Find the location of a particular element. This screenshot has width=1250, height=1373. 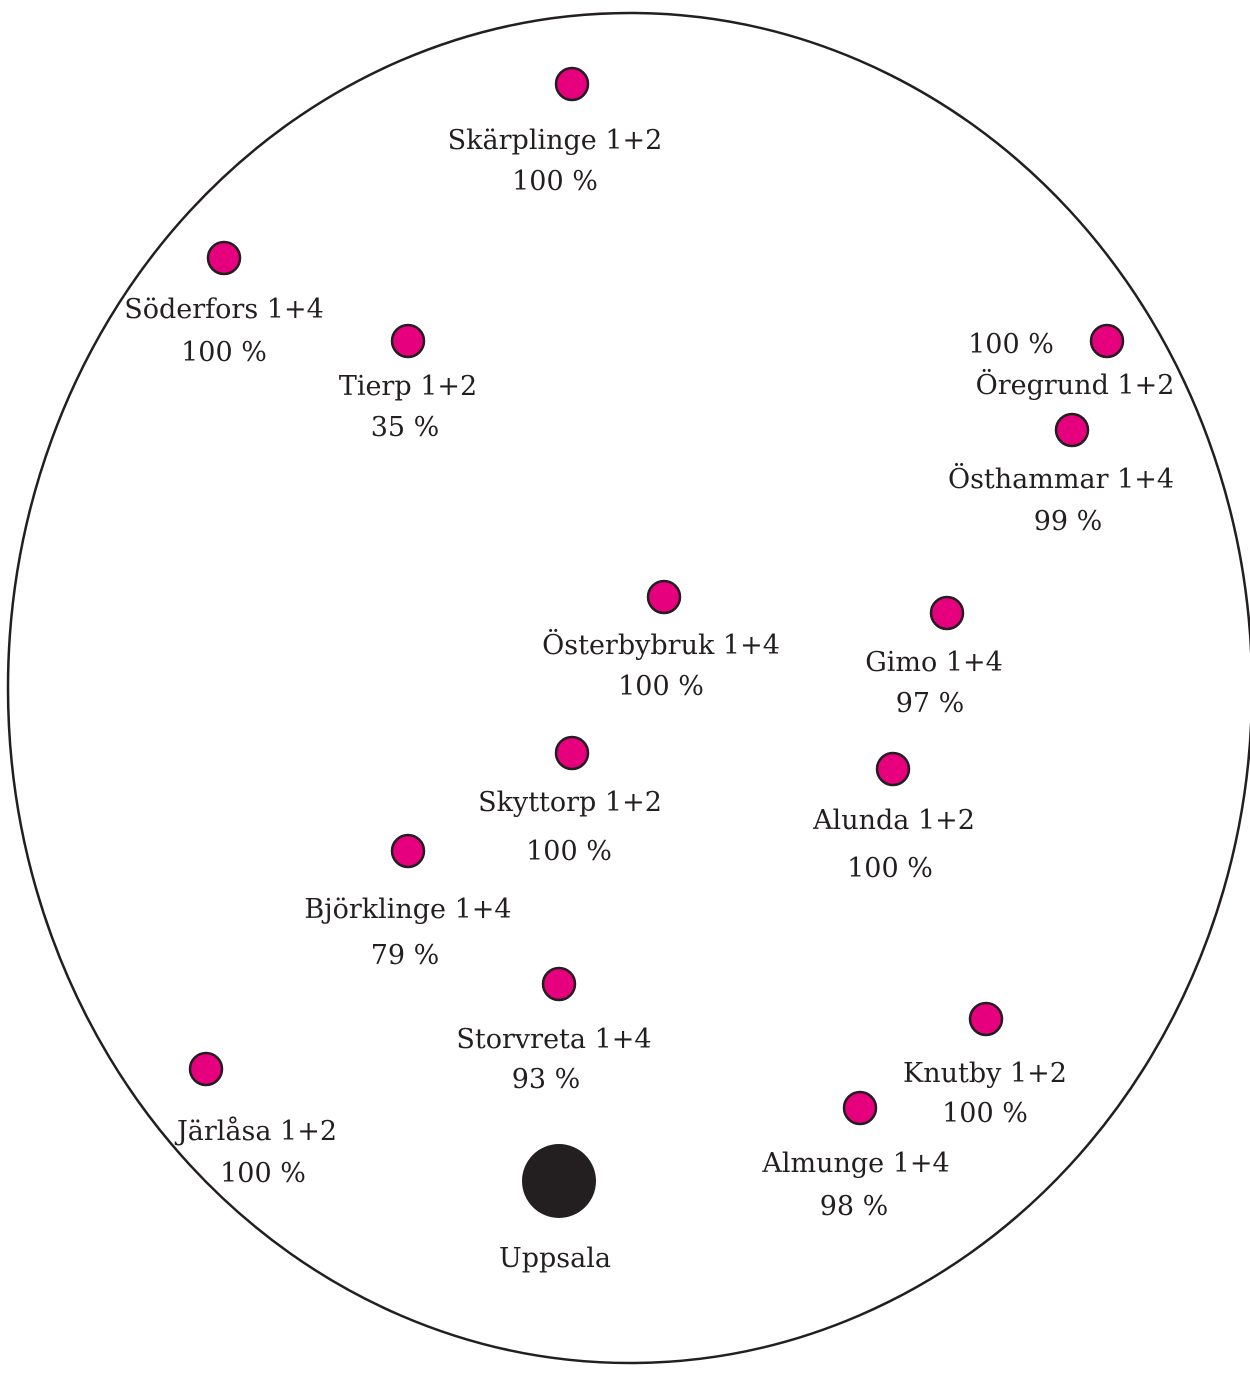

station: Österbybruk 1+4 100 % is located at coordinates (661, 640).